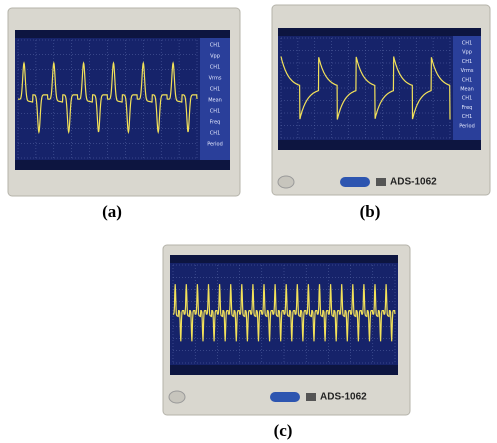  Describe the element at coordinates (112, 211) in the screenshot. I see `panel-label: (a)` at that location.